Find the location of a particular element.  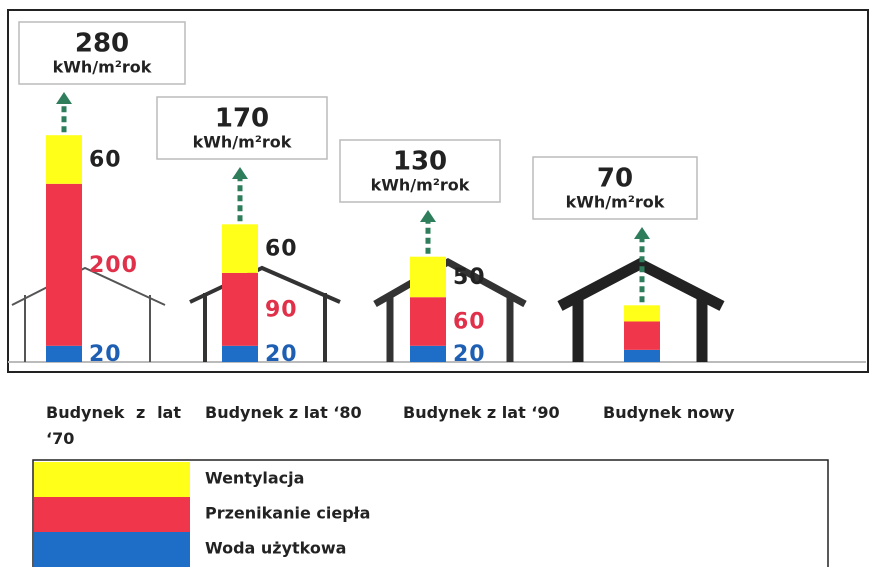

category-label: Budynek z lat ‘70 is located at coordinates (113, 425).